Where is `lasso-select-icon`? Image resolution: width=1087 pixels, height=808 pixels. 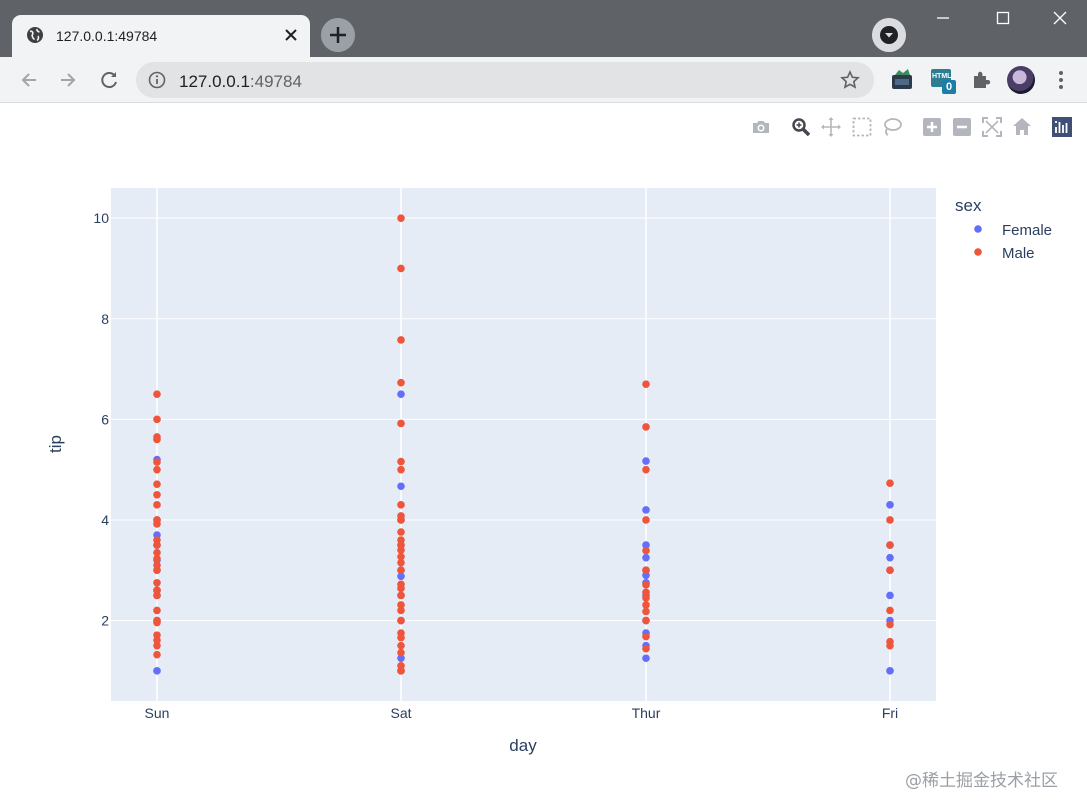 lasso-select-icon is located at coordinates (892, 127).